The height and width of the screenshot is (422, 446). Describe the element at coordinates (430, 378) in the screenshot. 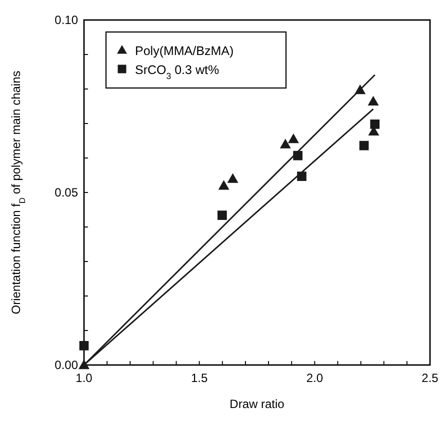

I see `x-tick-label: 2.5` at that location.